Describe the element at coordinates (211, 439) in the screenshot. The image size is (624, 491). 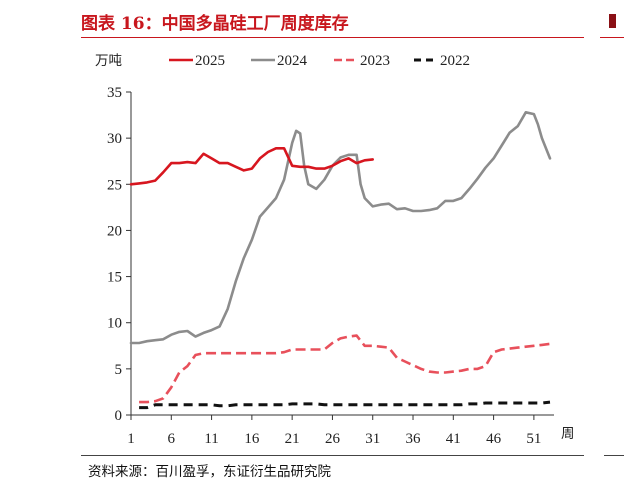
I see `x-tick-label: 11` at that location.